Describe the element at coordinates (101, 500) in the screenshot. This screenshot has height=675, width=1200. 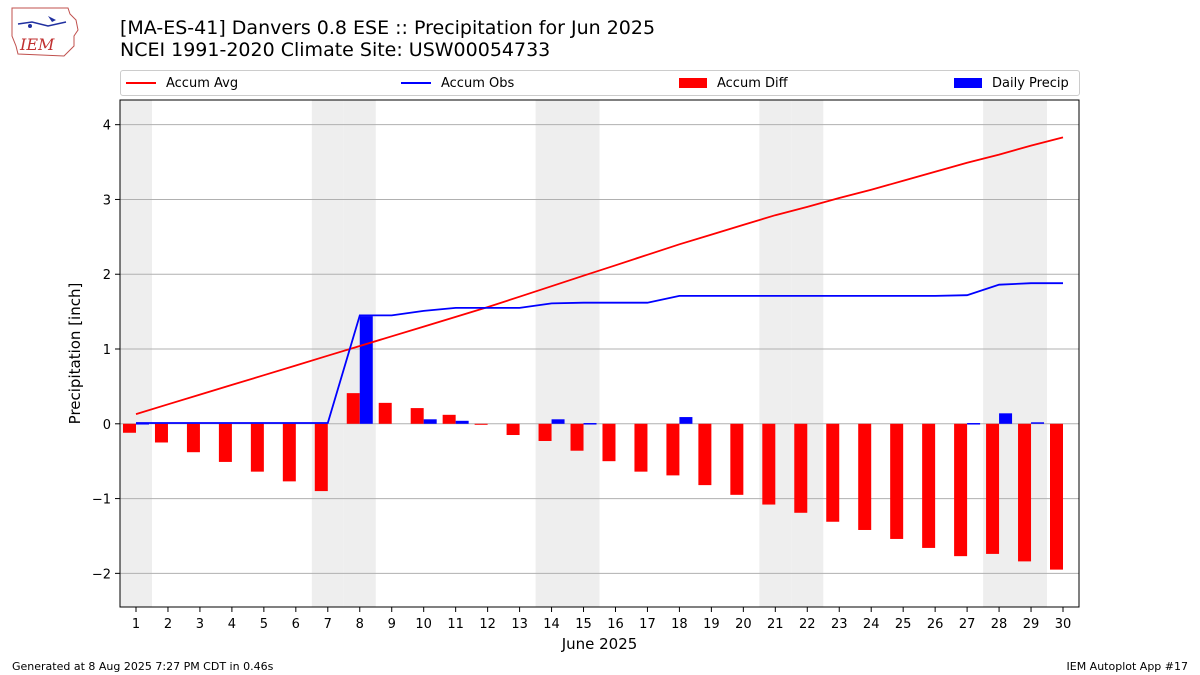
I see `y-tick-label: −1` at that location.